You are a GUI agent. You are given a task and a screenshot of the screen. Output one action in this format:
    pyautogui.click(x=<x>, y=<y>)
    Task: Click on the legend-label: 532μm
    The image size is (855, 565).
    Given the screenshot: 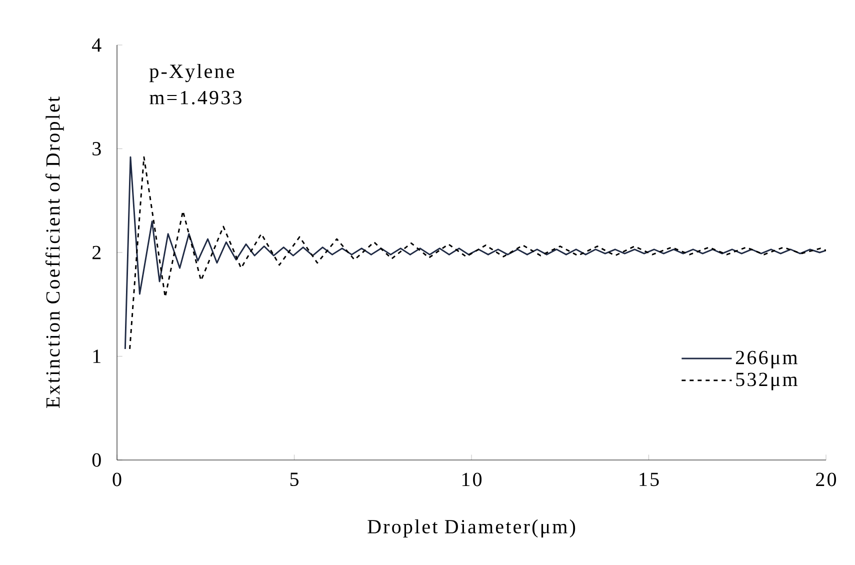 What is the action you would take?
    pyautogui.click(x=767, y=381)
    